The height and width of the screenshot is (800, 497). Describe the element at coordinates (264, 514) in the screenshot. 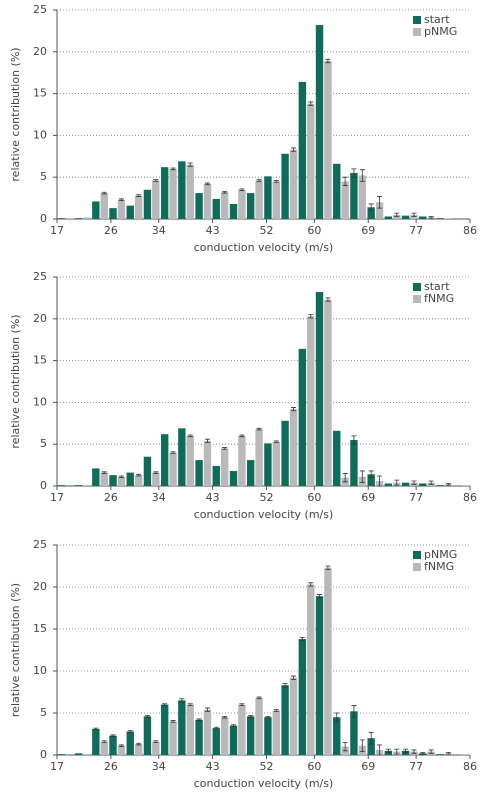

I see `x-axis-label: conduction velocity (m/s)` at that location.